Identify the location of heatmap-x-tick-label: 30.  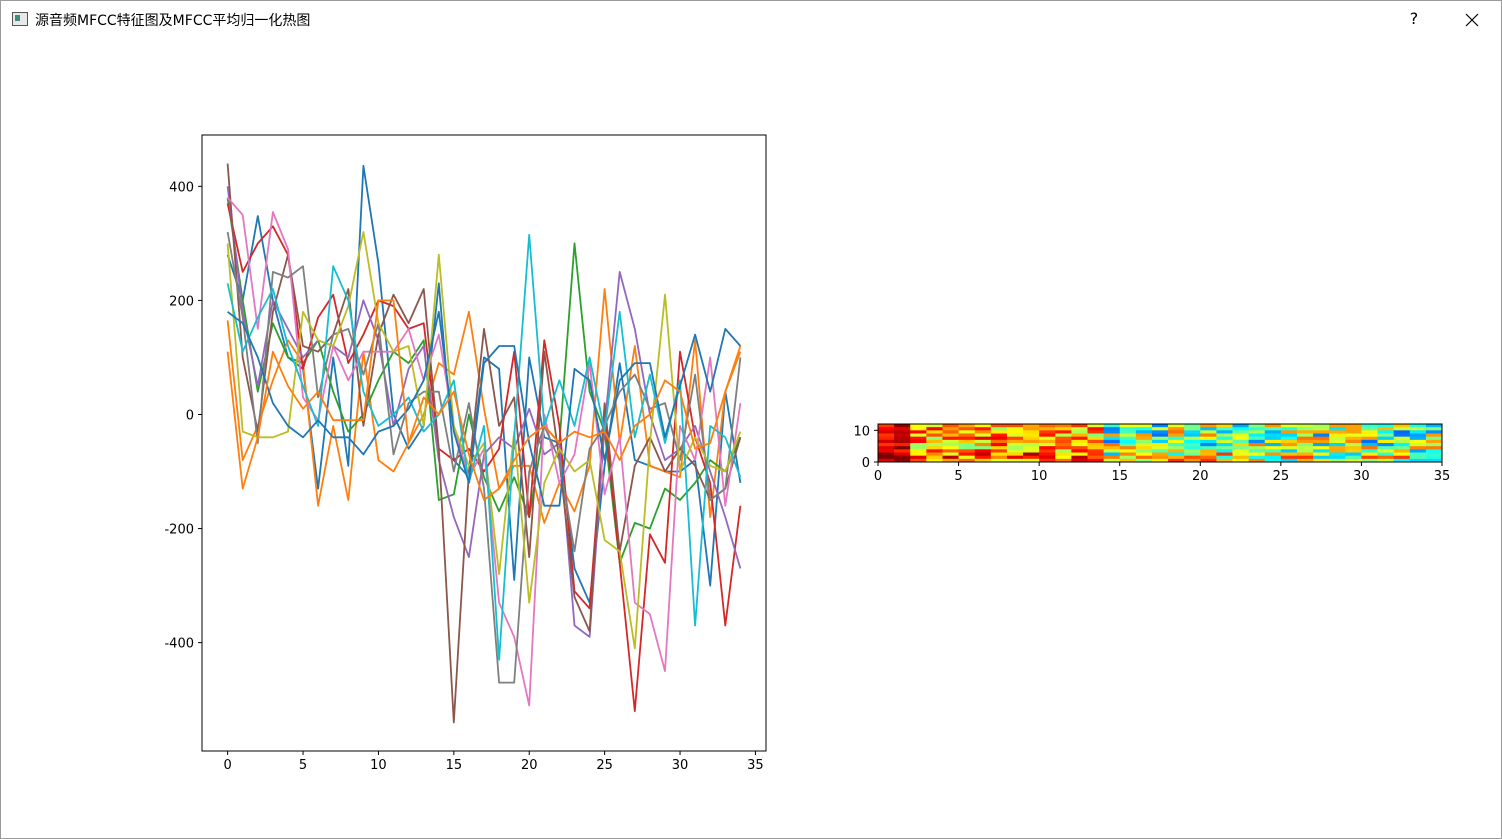
(1361, 476).